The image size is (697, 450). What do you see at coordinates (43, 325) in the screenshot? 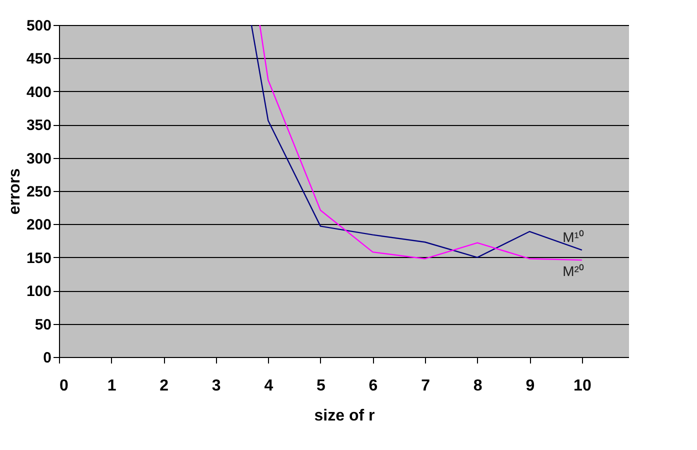
I see `y-tick-label: 50` at bounding box center [43, 325].